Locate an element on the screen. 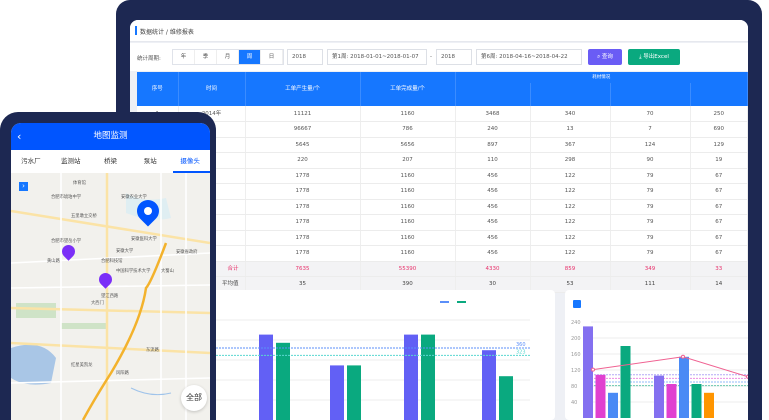 The height and width of the screenshot is (420, 769). chart-legend is located at coordinates (453, 301).